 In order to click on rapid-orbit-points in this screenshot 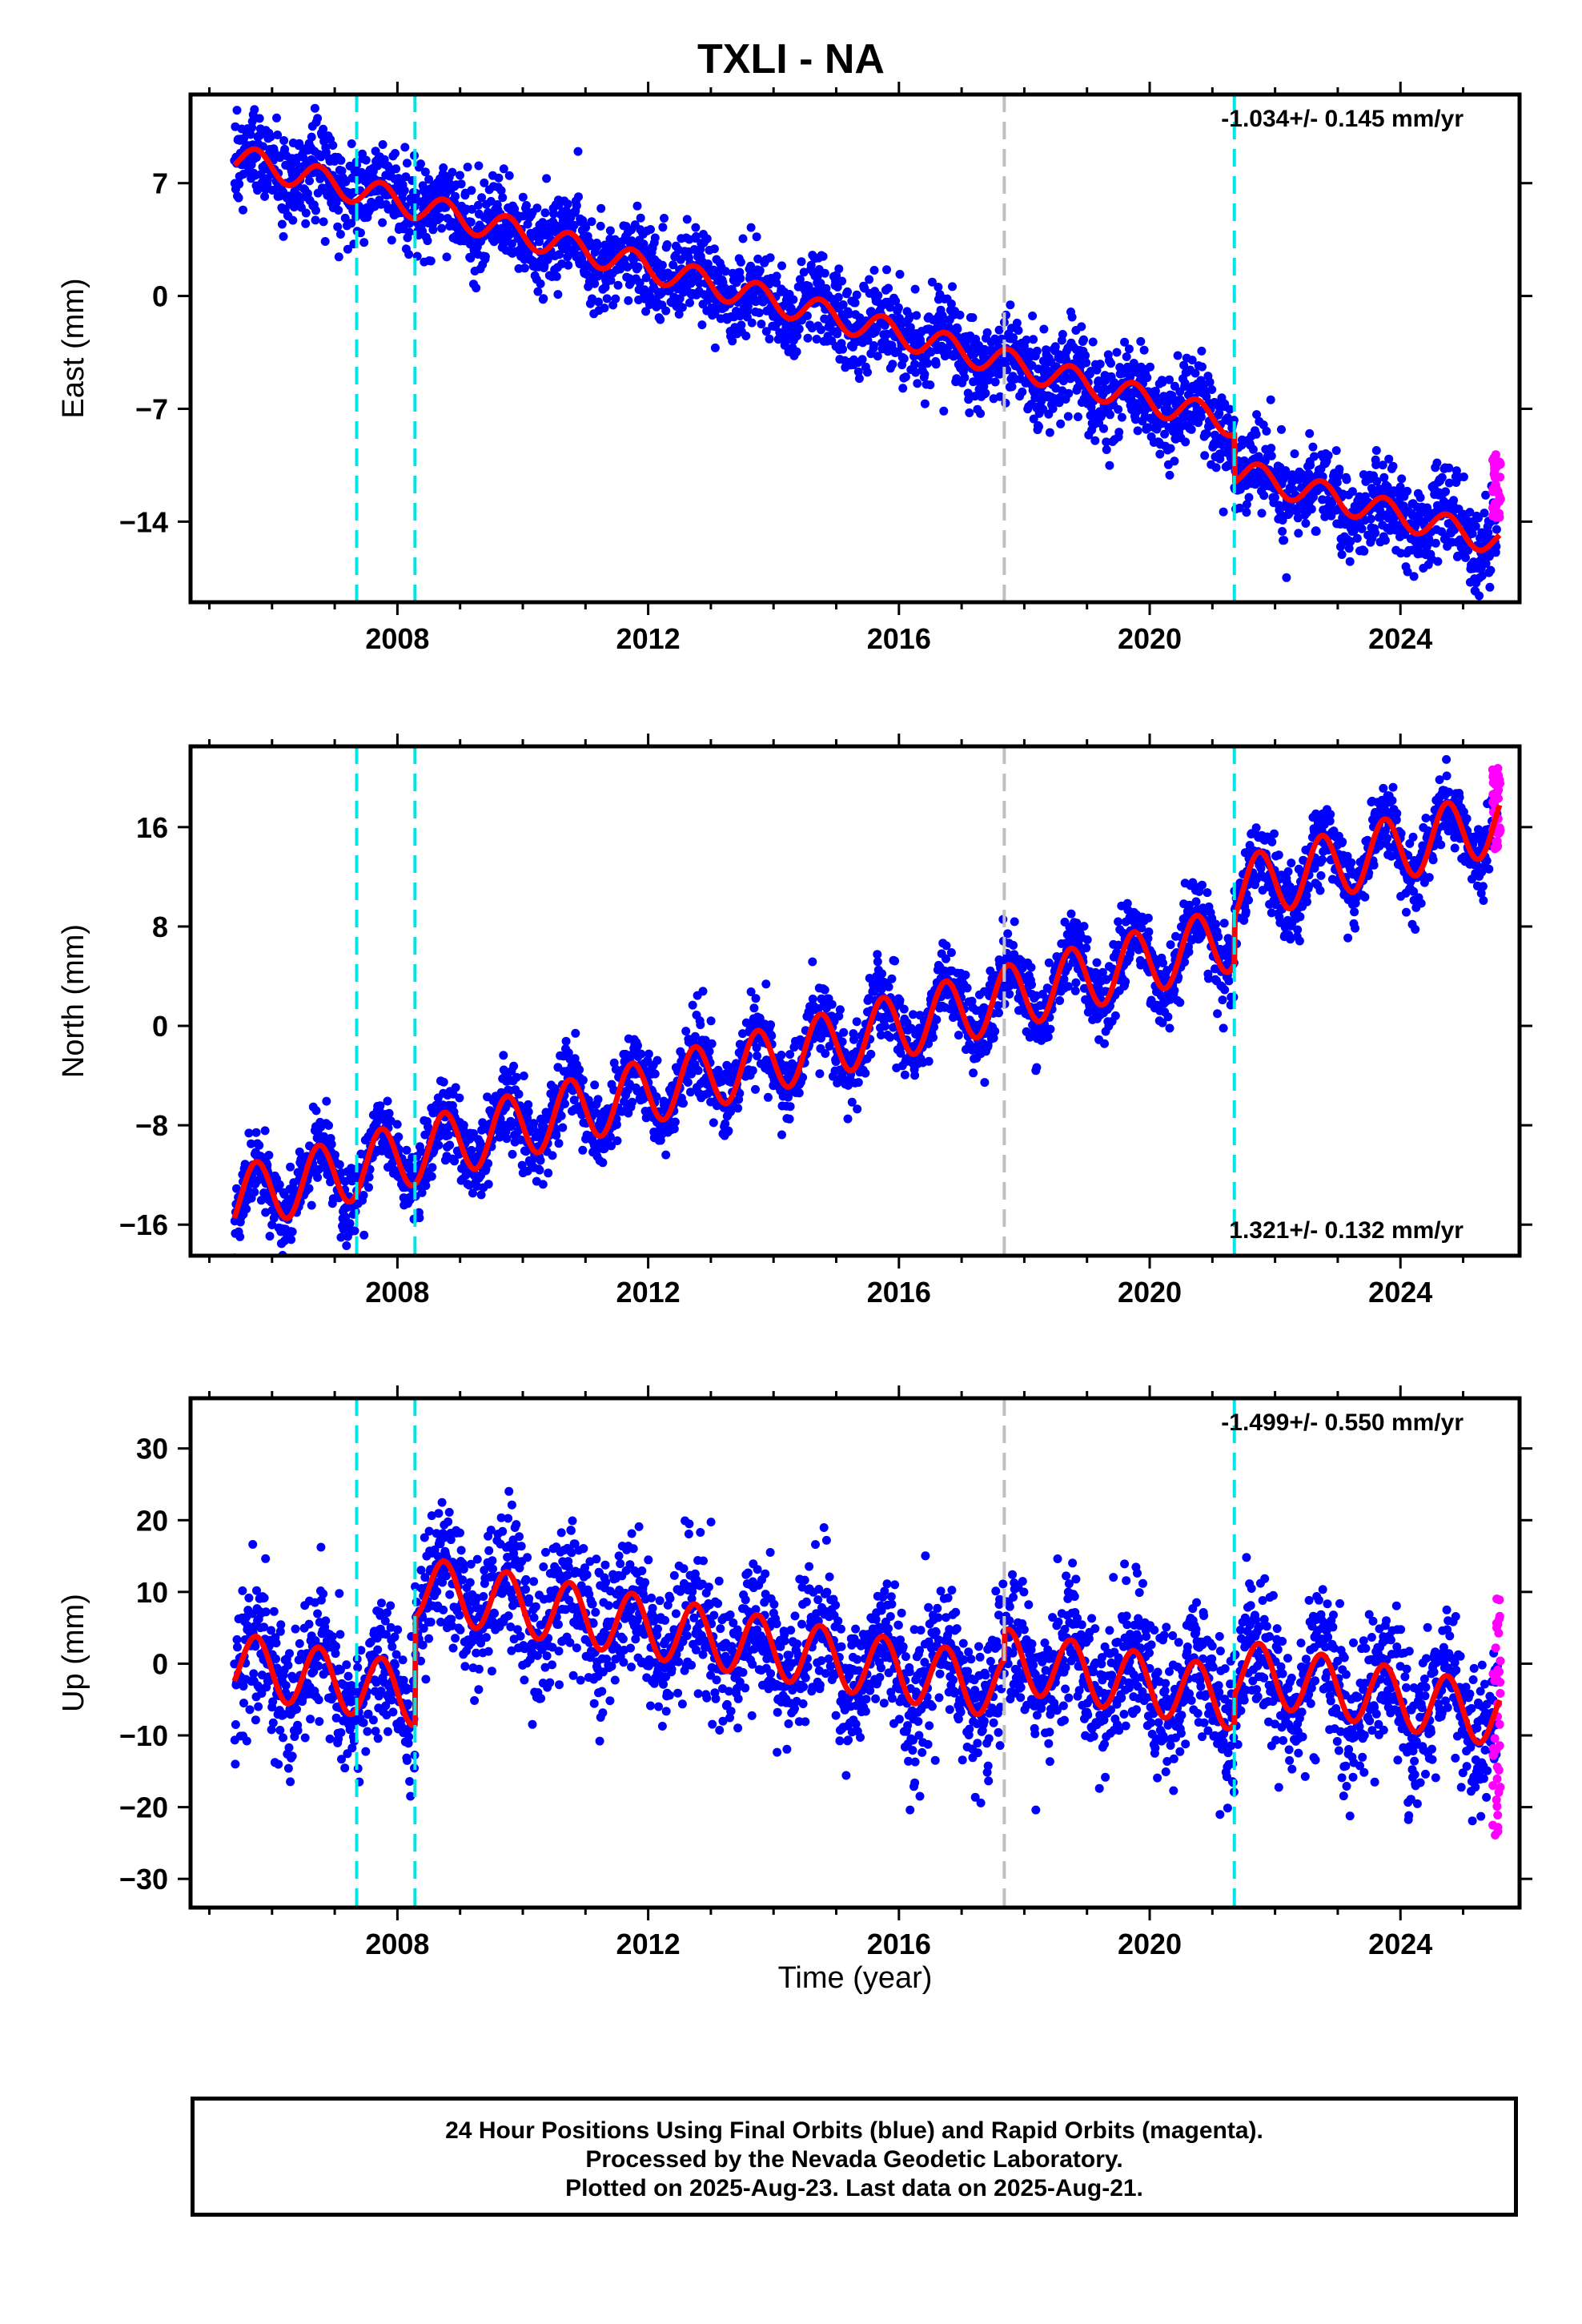, I will do `click(1496, 486)`.